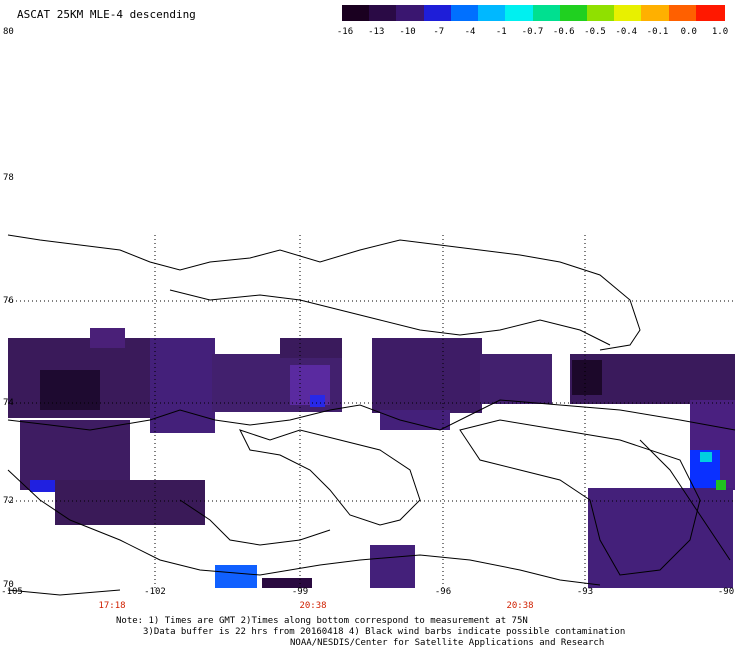 This screenshot has width=740, height=650. What do you see at coordinates (313, 606) in the screenshot?
I see `time-label-2: 20:38` at bounding box center [313, 606].